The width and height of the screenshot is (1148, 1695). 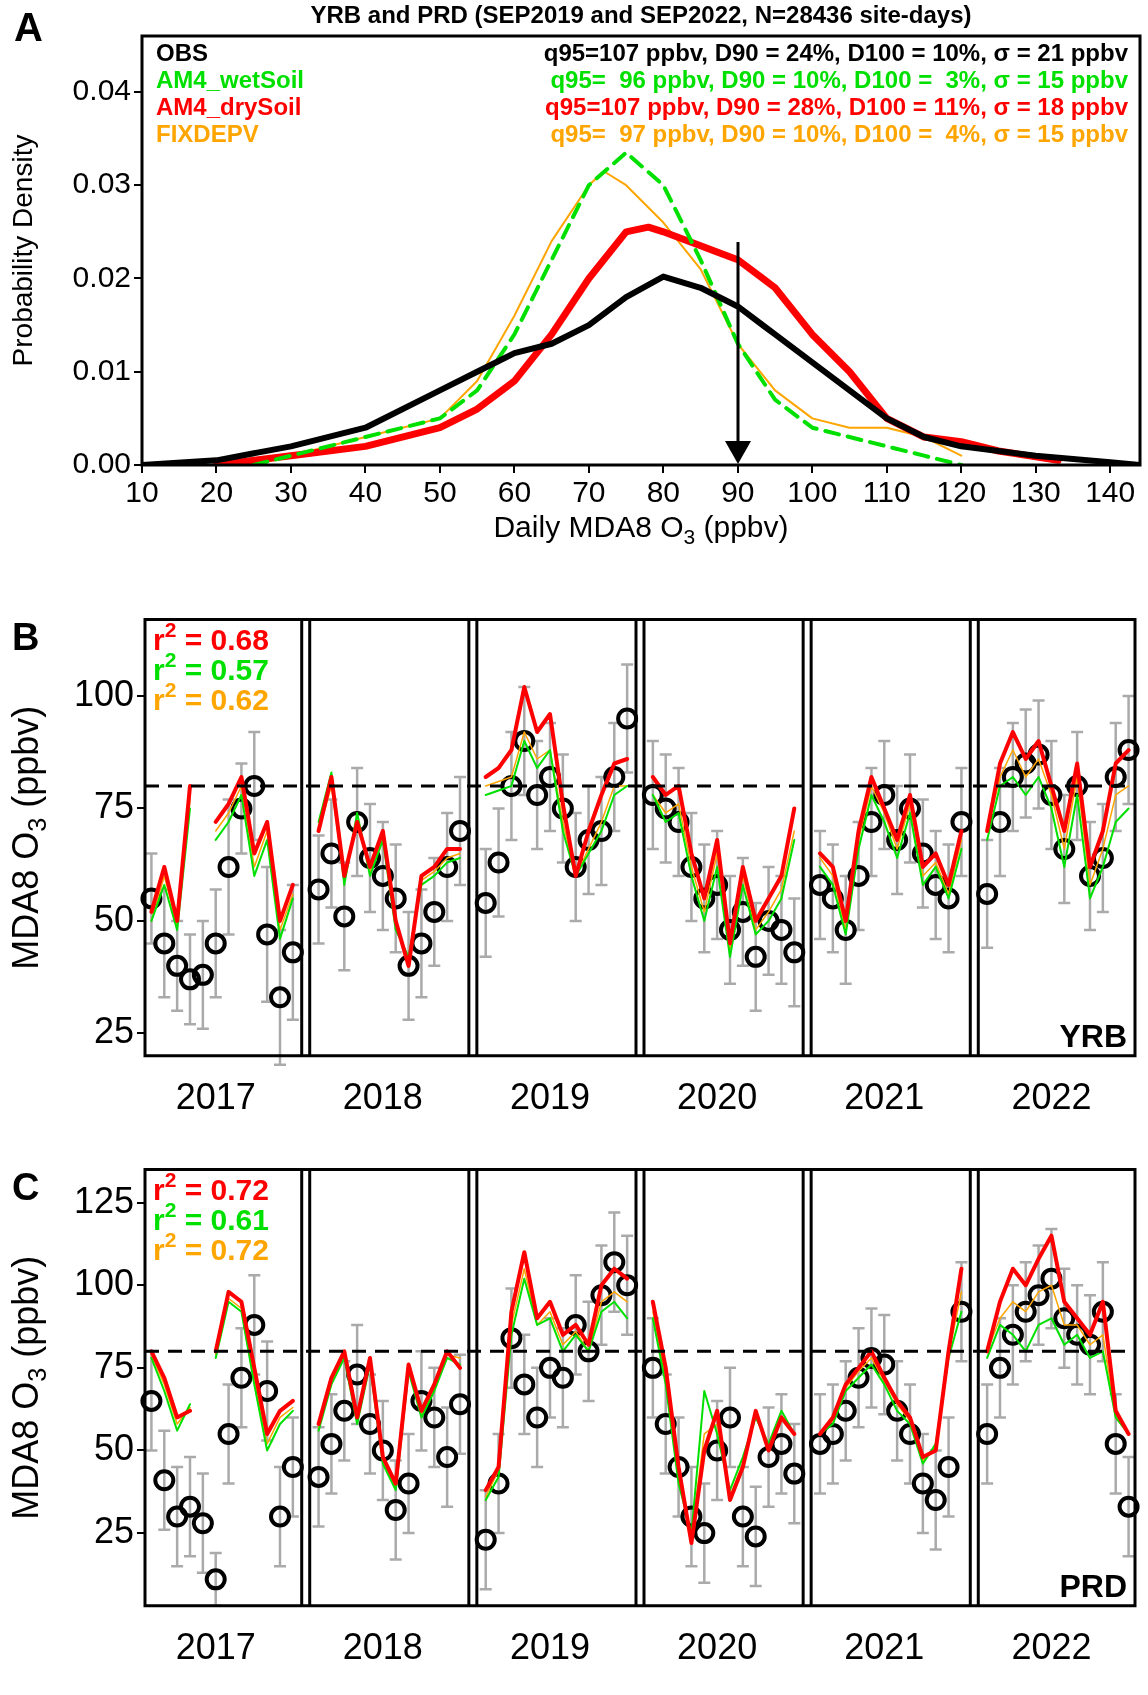 I want to click on text: C, so click(x=26, y=1187).